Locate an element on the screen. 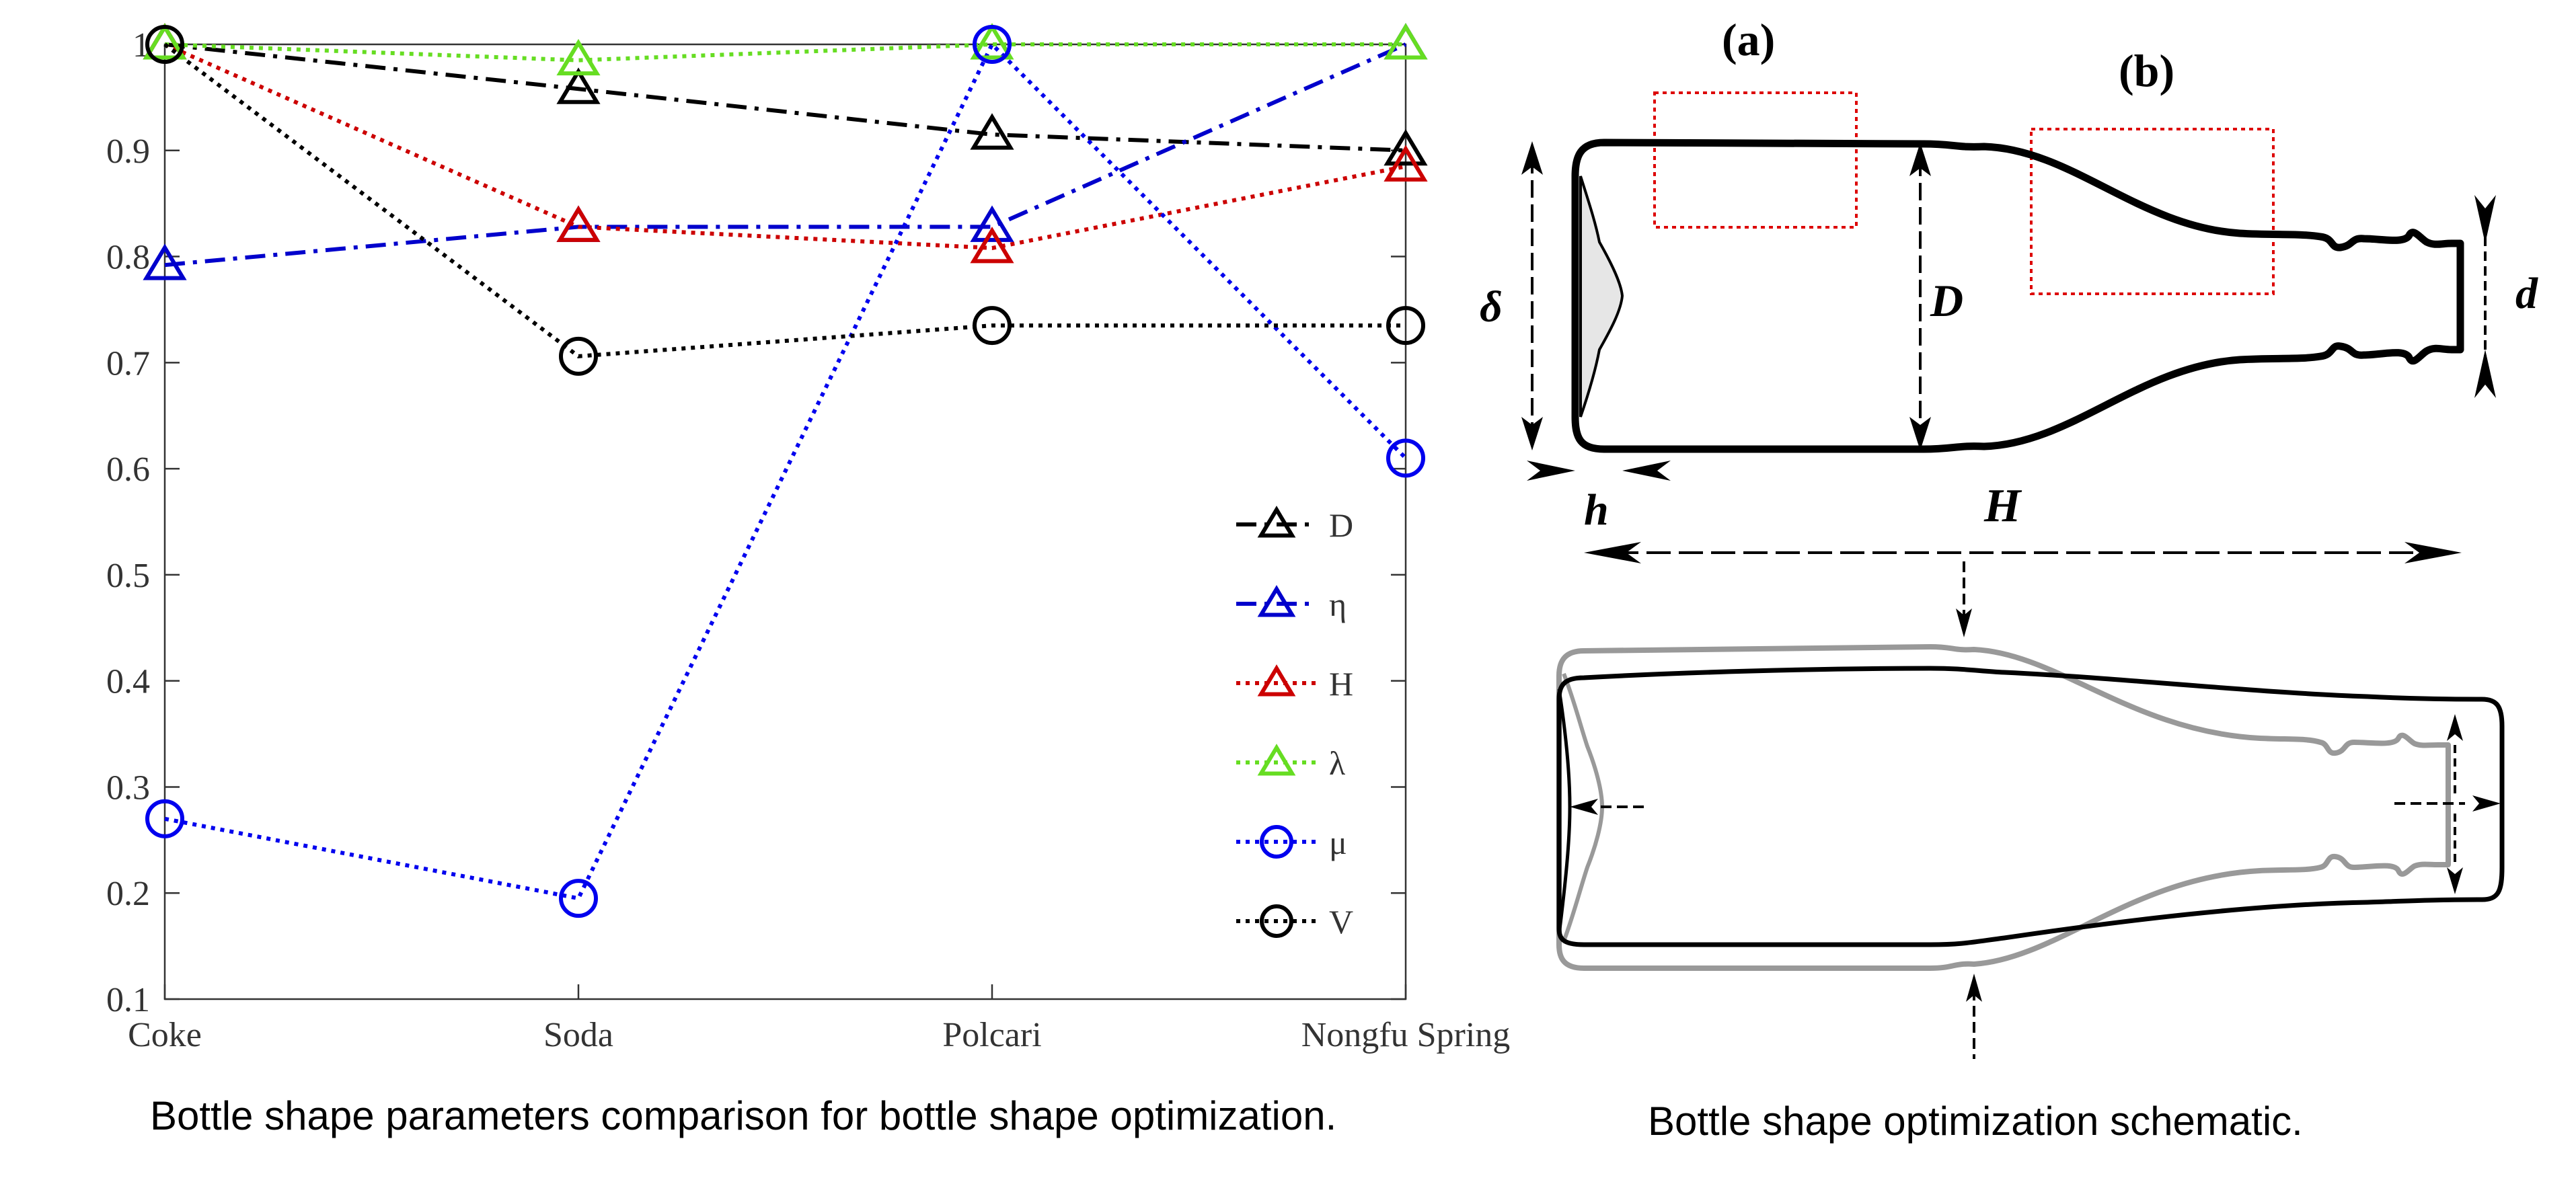 This screenshot has width=2576, height=1182. optimization-arrows is located at coordinates (2035, 886).